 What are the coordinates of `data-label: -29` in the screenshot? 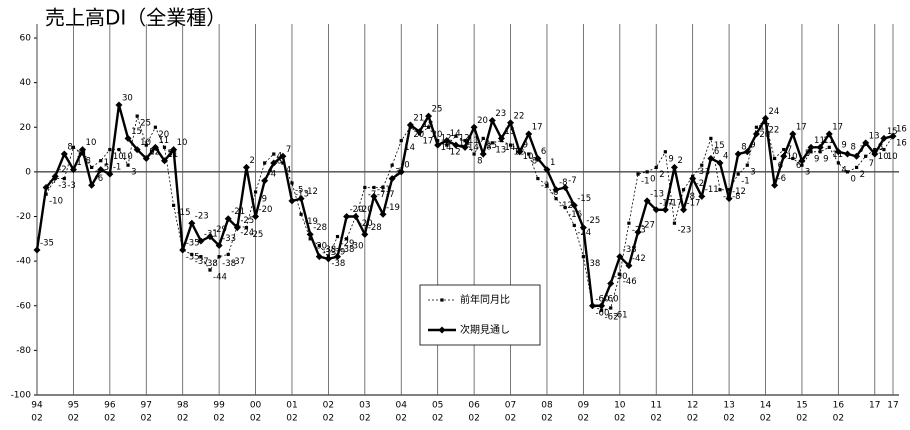 It's located at (220, 230).